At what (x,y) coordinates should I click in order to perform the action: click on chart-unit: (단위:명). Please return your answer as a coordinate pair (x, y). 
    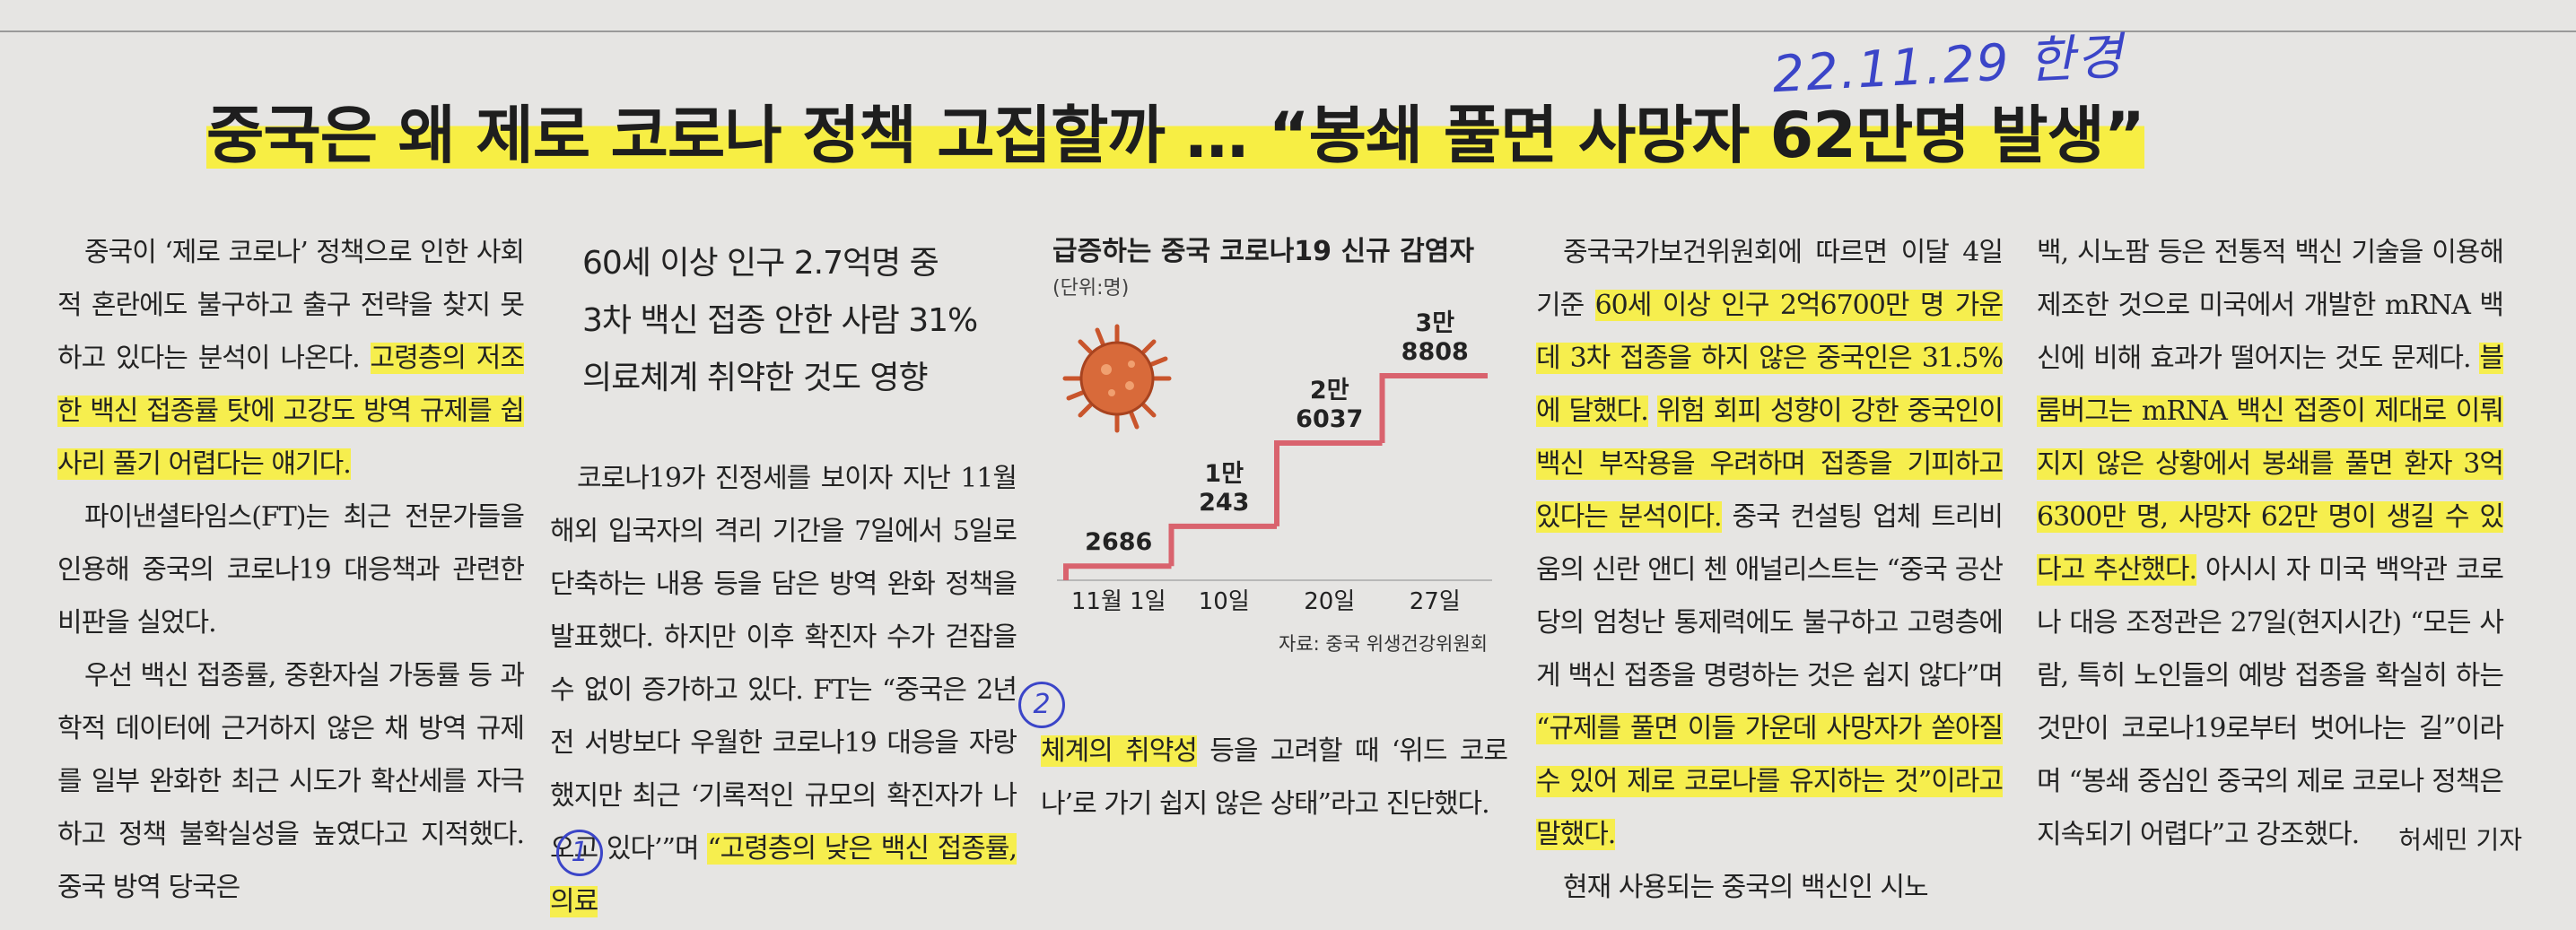
    Looking at the image, I should click on (1090, 288).